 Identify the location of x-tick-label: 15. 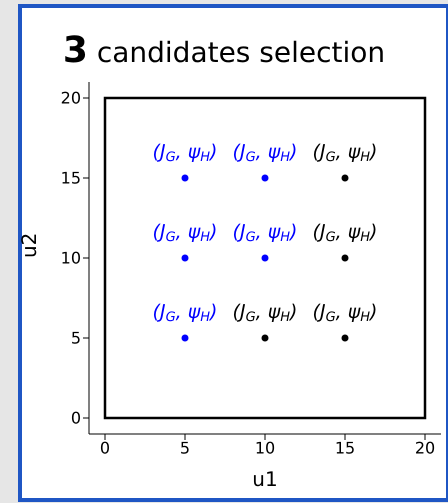
(345, 448).